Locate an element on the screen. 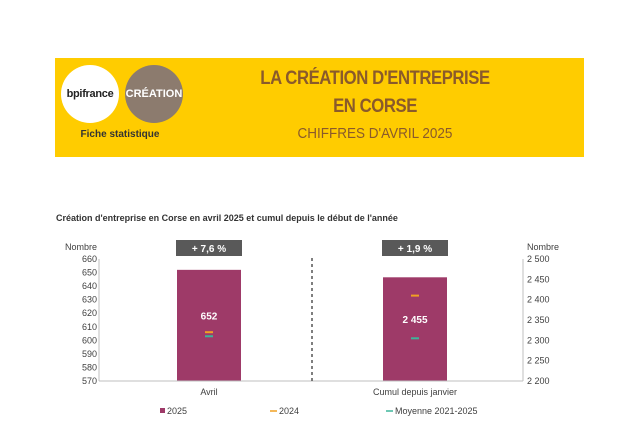 Image resolution: width=640 pixels, height=430 pixels. y-tick-label-right: 2 250 is located at coordinates (538, 361).